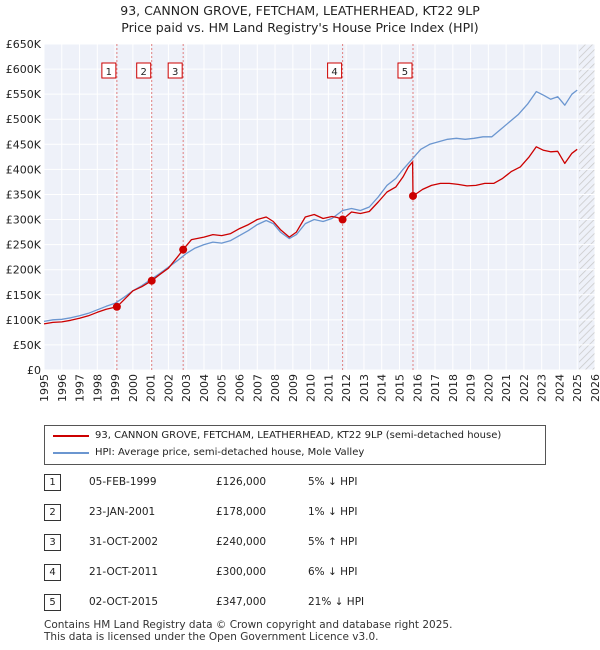 This screenshot has width=600, height=650. I want to click on transaction-label-number: 2, so click(144, 72).